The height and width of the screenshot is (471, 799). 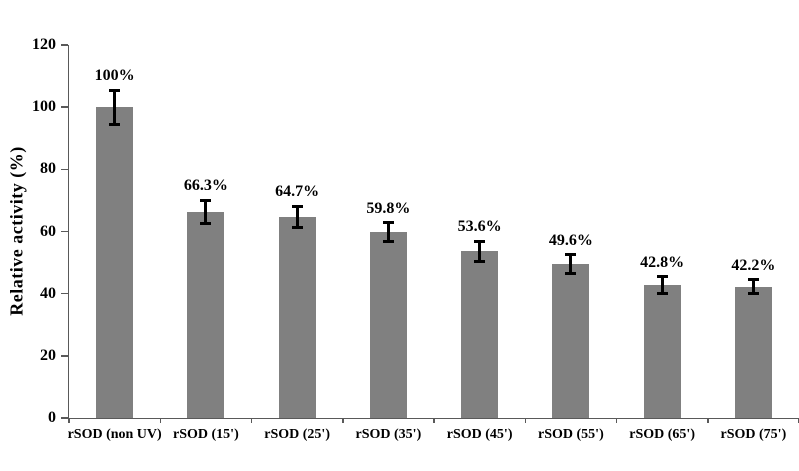 What do you see at coordinates (570, 240) in the screenshot?
I see `value-label: 49.6%` at bounding box center [570, 240].